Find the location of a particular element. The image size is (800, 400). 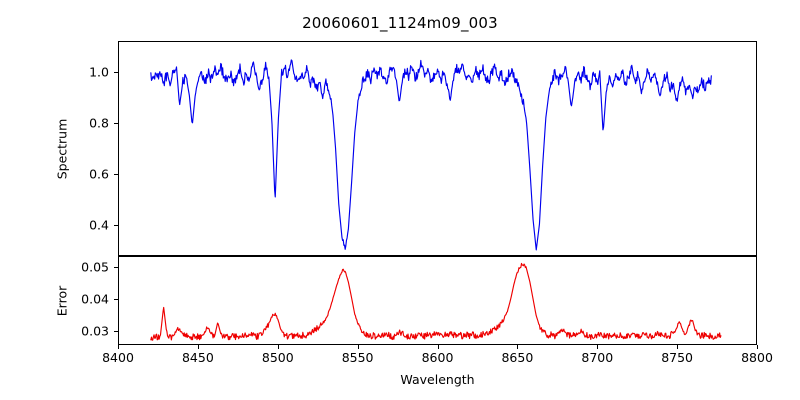

wavelength-tick-label: 8500 is located at coordinates (277, 357).